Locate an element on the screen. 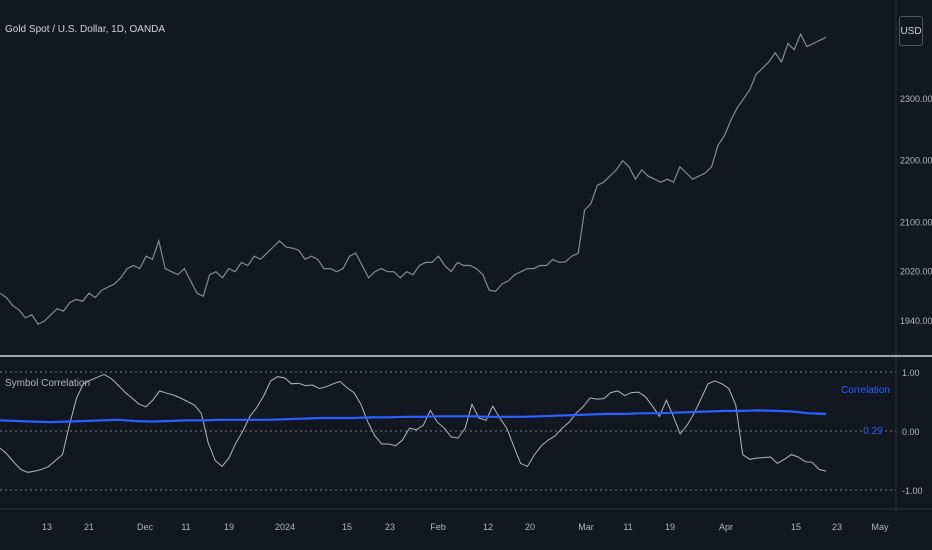  currency-button: USD is located at coordinates (911, 31).